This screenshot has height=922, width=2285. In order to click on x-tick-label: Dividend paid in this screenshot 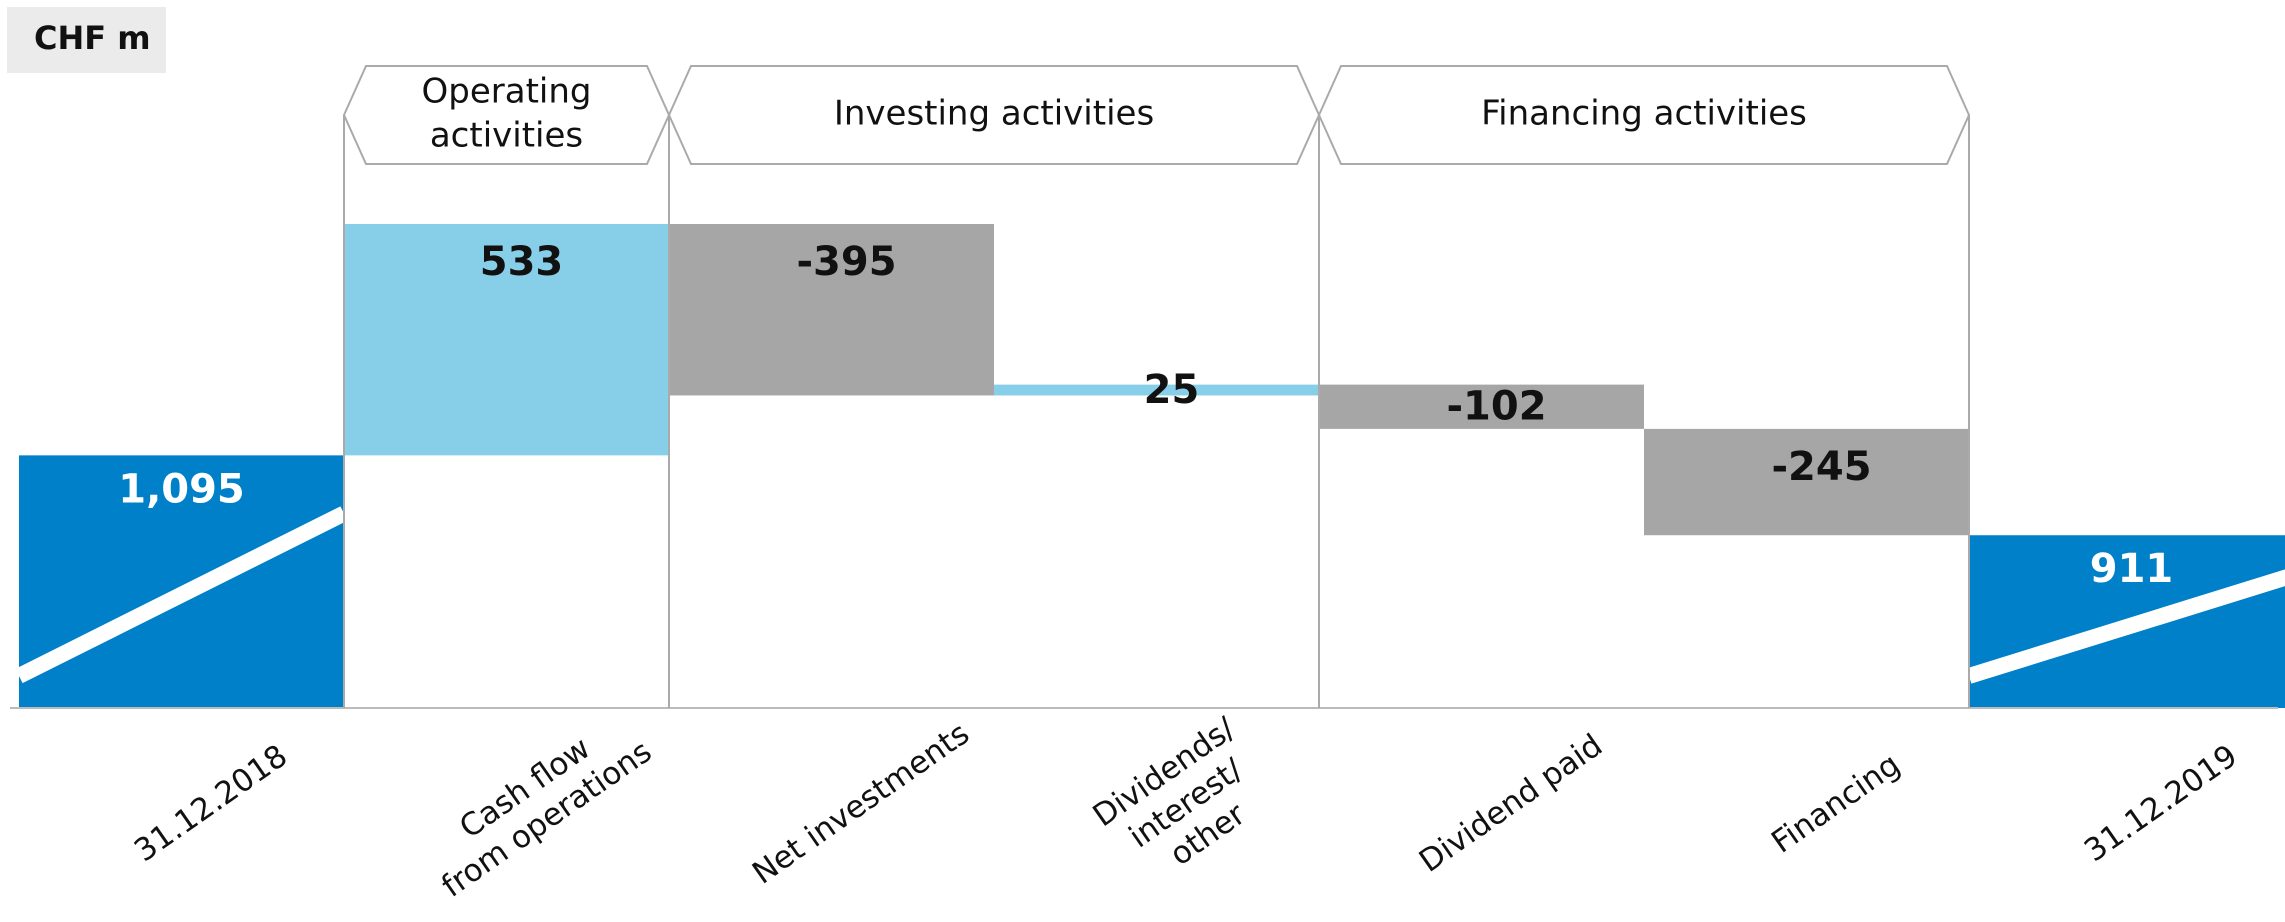, I will do `click(1511, 803)`.